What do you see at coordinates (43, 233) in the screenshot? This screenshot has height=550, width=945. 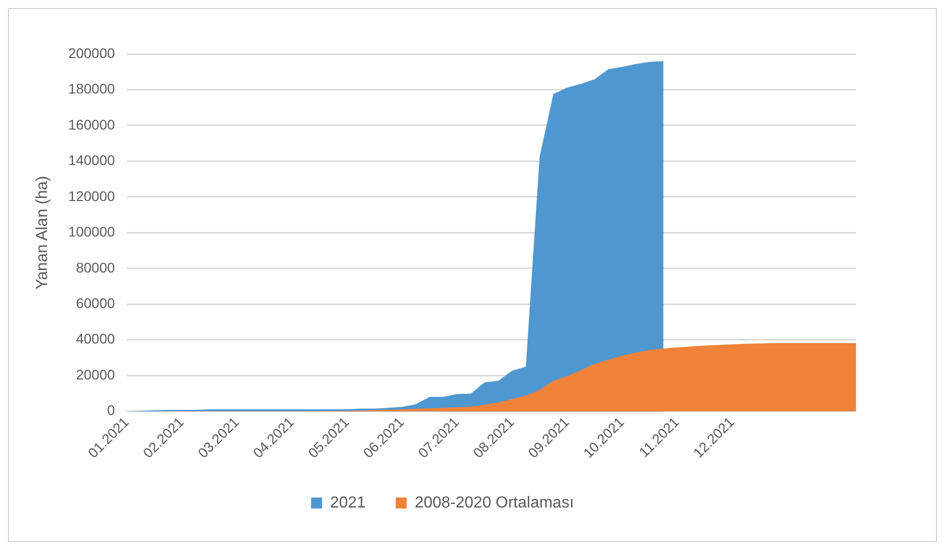 I see `y-axis-title: Yanan Alan (ha)` at bounding box center [43, 233].